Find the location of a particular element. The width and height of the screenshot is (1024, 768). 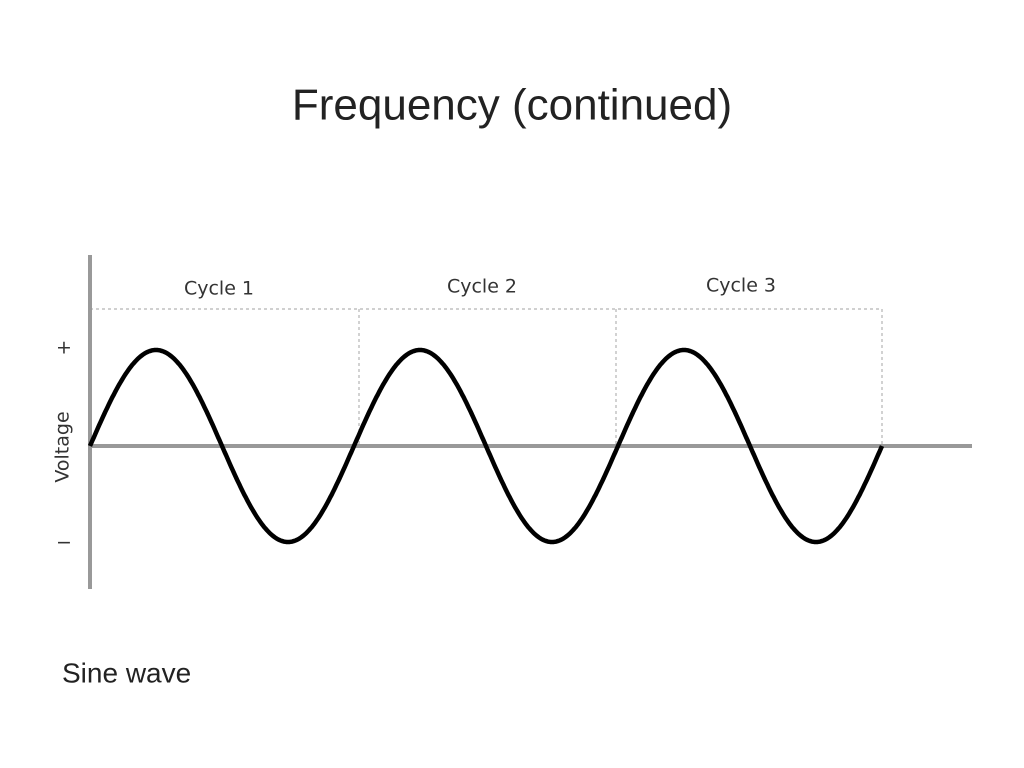

slide-title: Frequency (continued) is located at coordinates (512, 105).